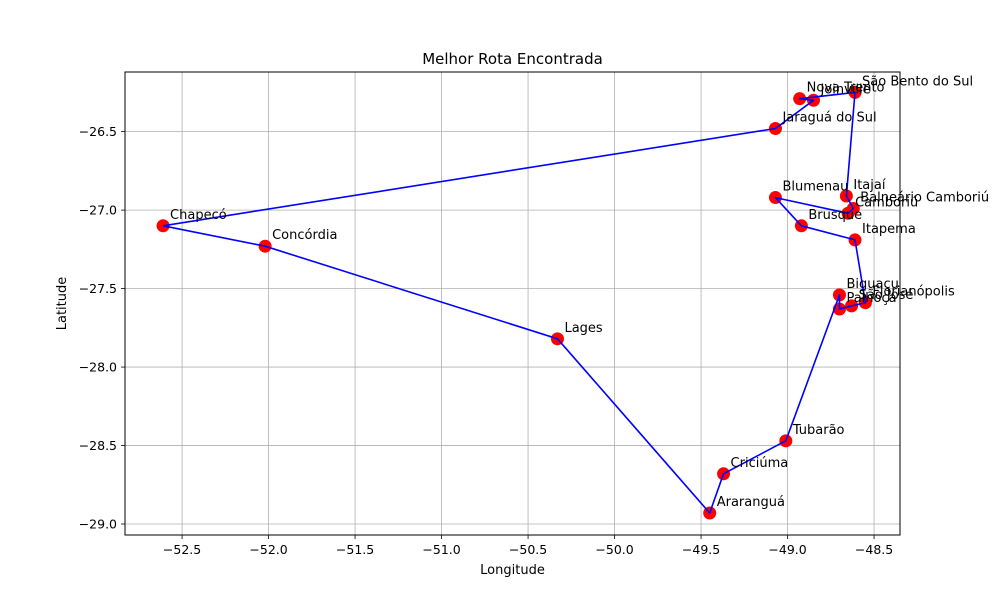  What do you see at coordinates (913, 292) in the screenshot?
I see `city-label: Florianópolis` at bounding box center [913, 292].